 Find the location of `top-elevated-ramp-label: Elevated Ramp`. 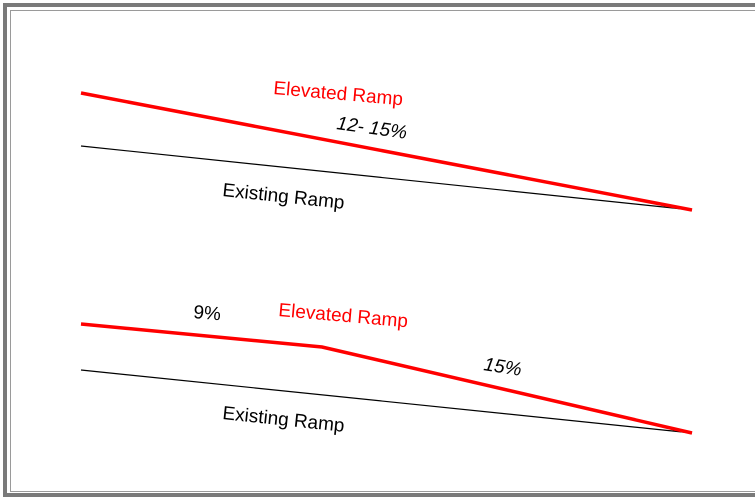

top-elevated-ramp-label: Elevated Ramp is located at coordinates (338, 94).